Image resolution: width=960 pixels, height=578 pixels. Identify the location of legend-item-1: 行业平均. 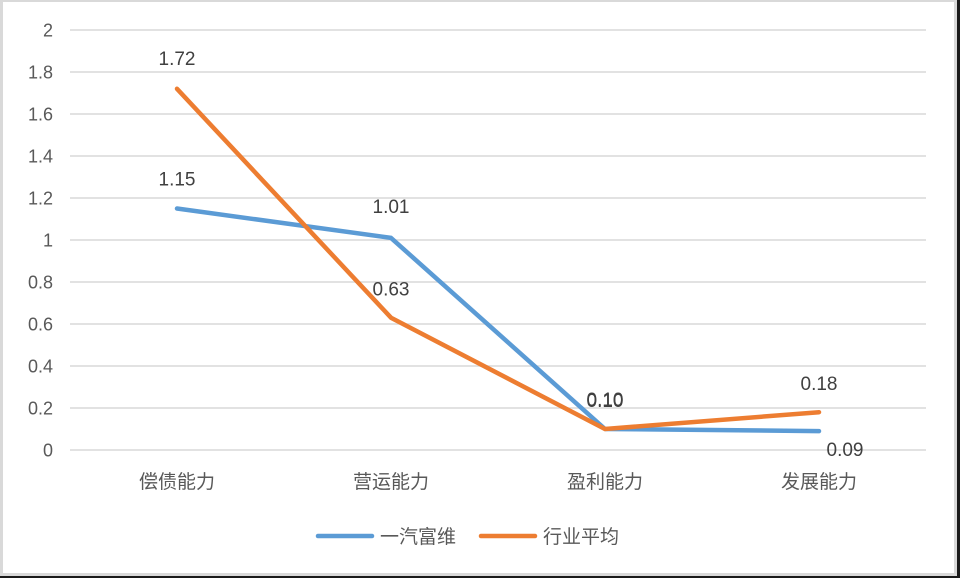
(548, 537).